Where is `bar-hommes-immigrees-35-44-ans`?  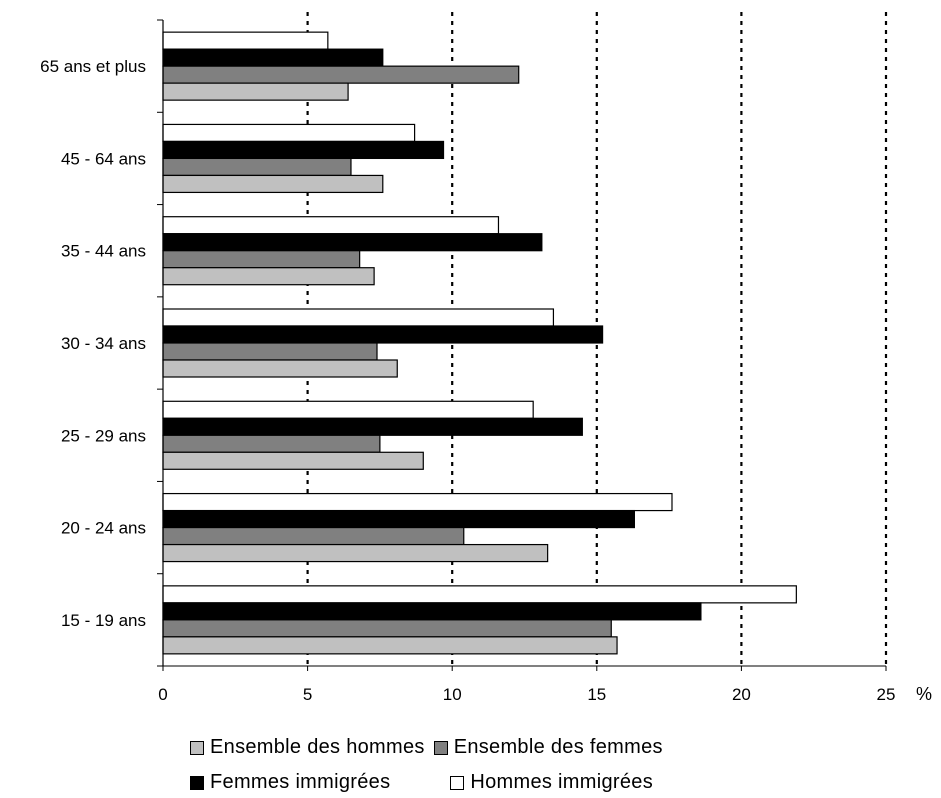
bar-hommes-immigrees-35-44-ans is located at coordinates (331, 225).